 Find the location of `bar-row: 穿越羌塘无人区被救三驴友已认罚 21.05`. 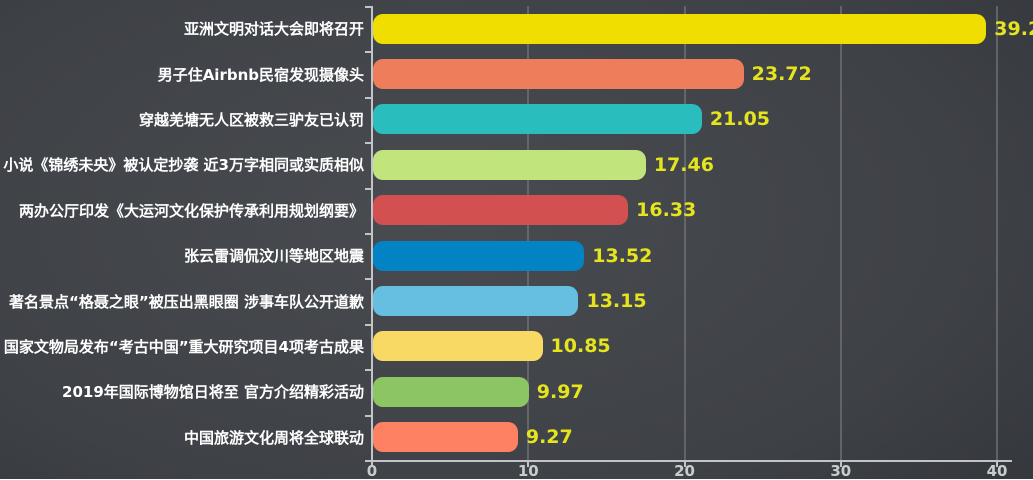

bar-row: 穿越羌塘无人区被救三驴友已认罚 21.05 is located at coordinates (516, 119).